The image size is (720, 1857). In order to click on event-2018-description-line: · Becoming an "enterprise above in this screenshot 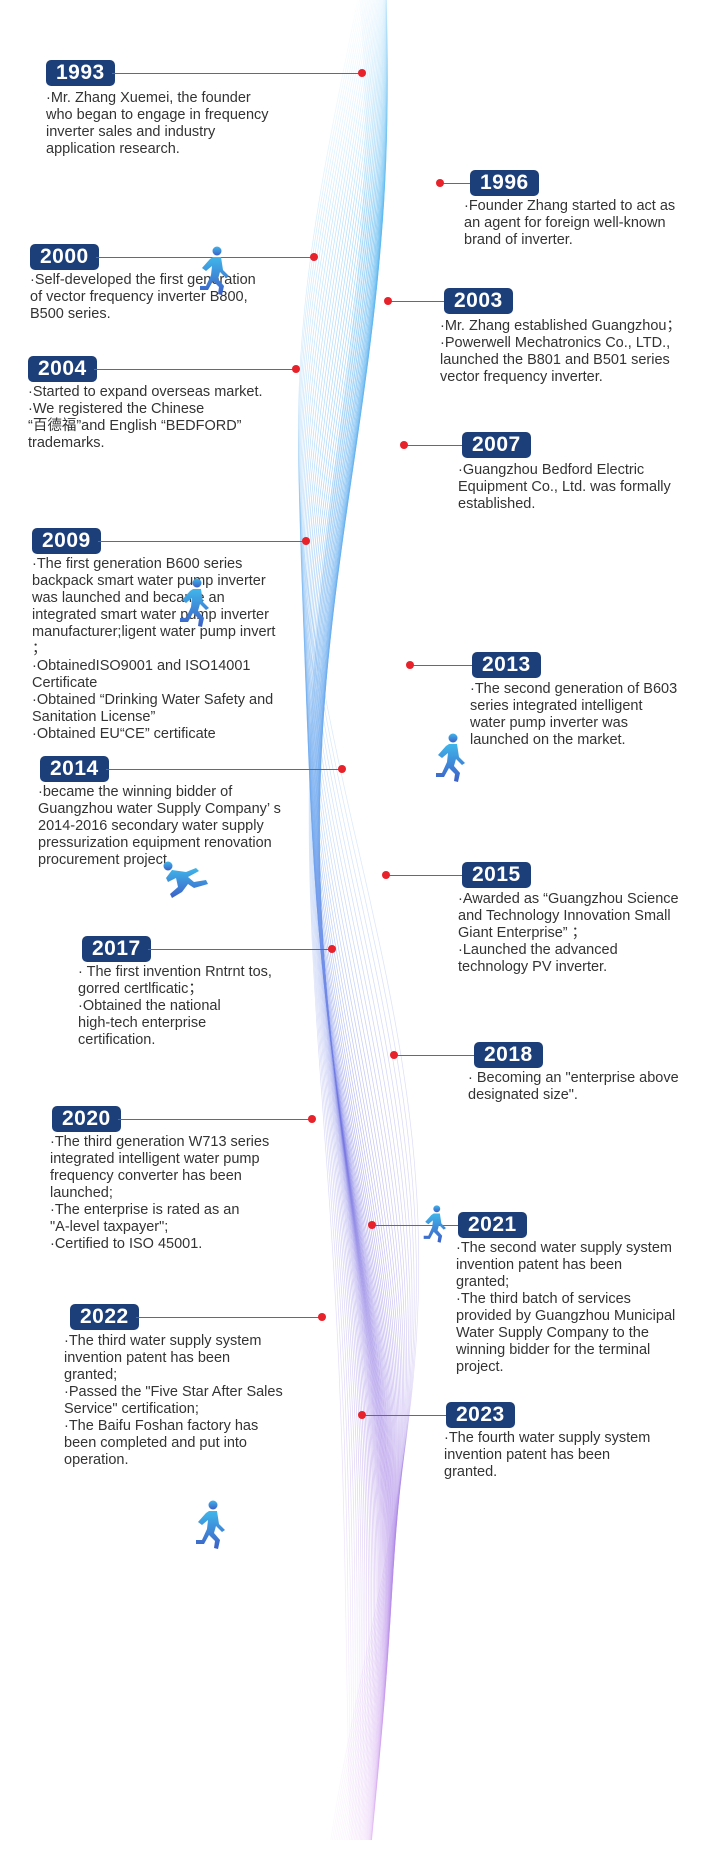, I will do `click(573, 1078)`.